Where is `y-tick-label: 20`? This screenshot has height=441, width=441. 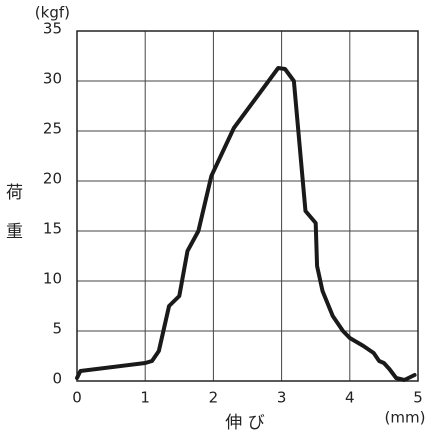 y-tick-label: 20 is located at coordinates (52, 179).